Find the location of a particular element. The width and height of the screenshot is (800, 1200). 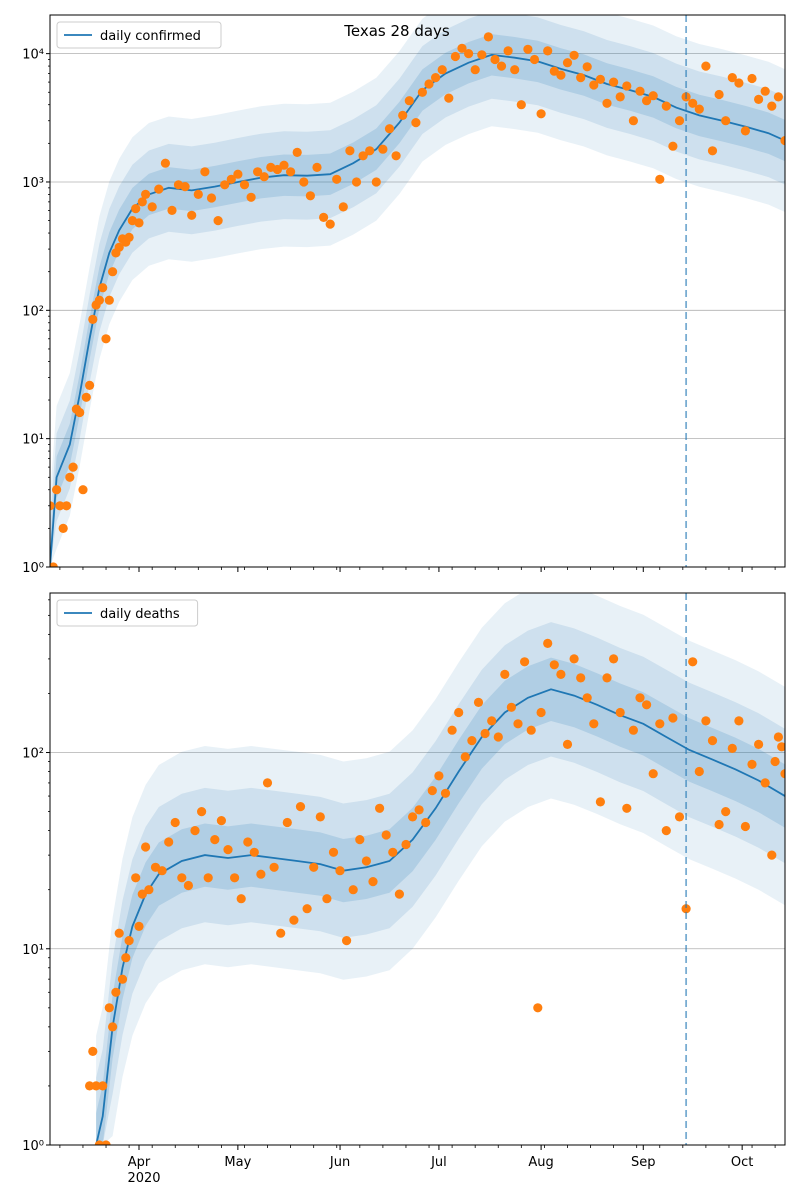

x-tick-label-0: Apr is located at coordinates (139, 1162).